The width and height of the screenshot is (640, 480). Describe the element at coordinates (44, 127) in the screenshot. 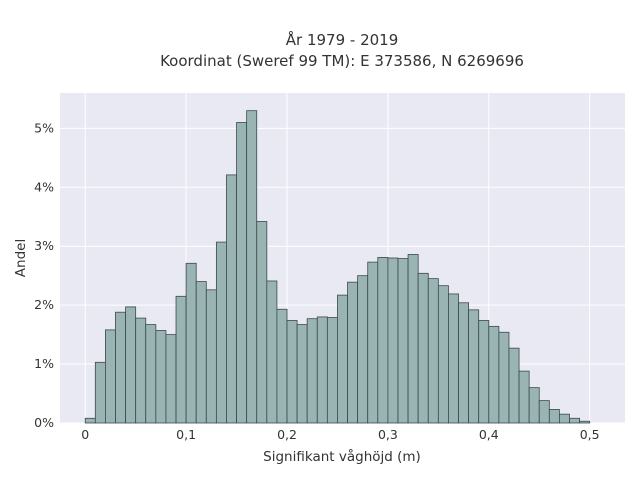

I see `y-tick-label: 5%` at that location.